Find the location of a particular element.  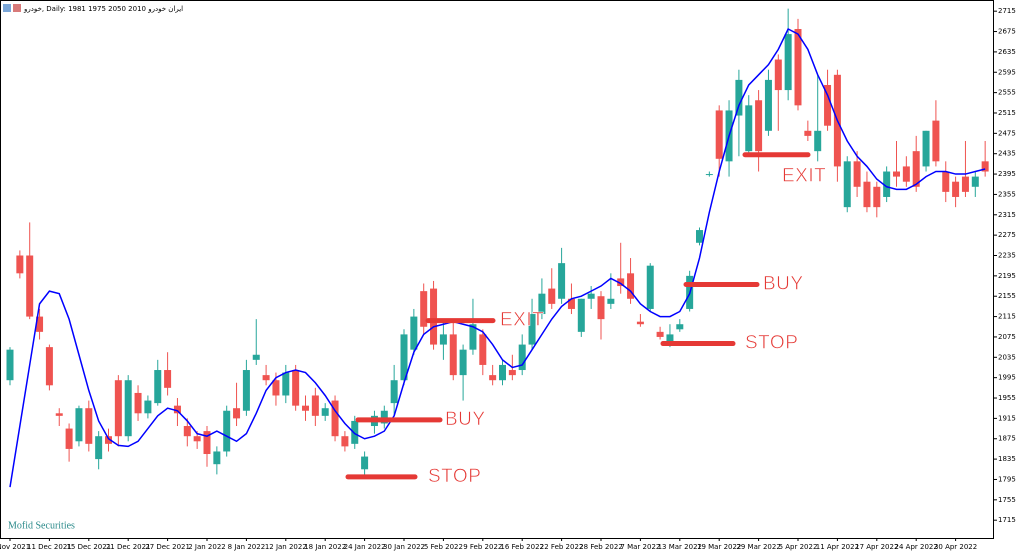

y-tick-label: 2435 is located at coordinates (1007, 154).